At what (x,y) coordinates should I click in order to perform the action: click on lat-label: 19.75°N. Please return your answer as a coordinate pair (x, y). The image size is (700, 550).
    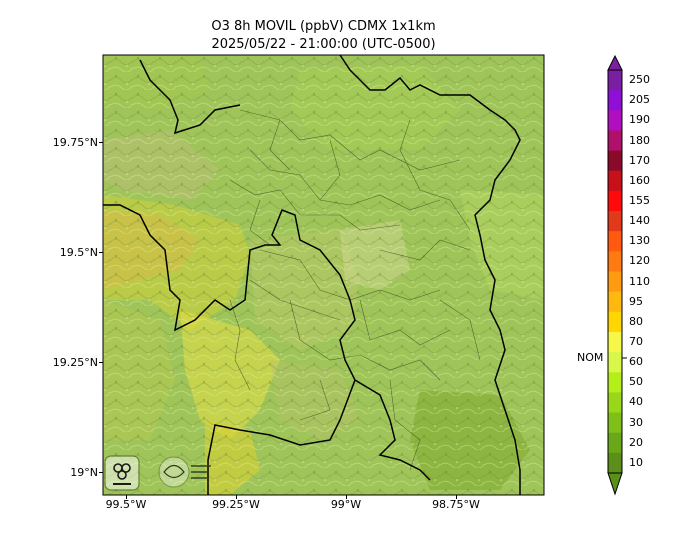
    Looking at the image, I should click on (75, 142).